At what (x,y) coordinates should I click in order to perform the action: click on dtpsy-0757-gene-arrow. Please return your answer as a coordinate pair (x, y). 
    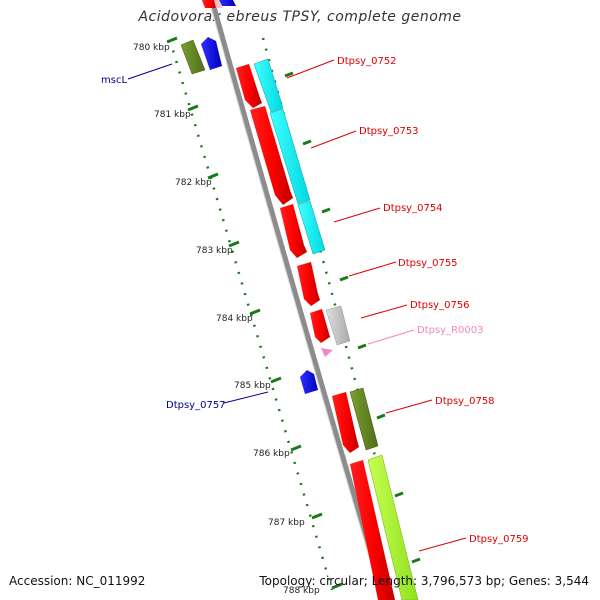
    Looking at the image, I should click on (309, 382).